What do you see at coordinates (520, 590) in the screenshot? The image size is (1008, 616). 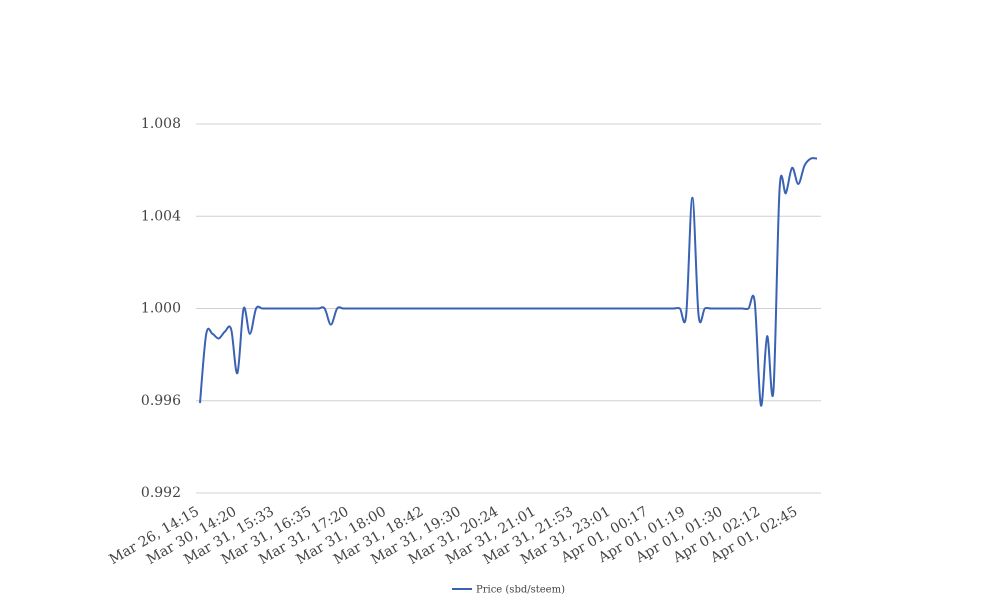 I see `legend-label: Price (sbd/steem)` at bounding box center [520, 590].